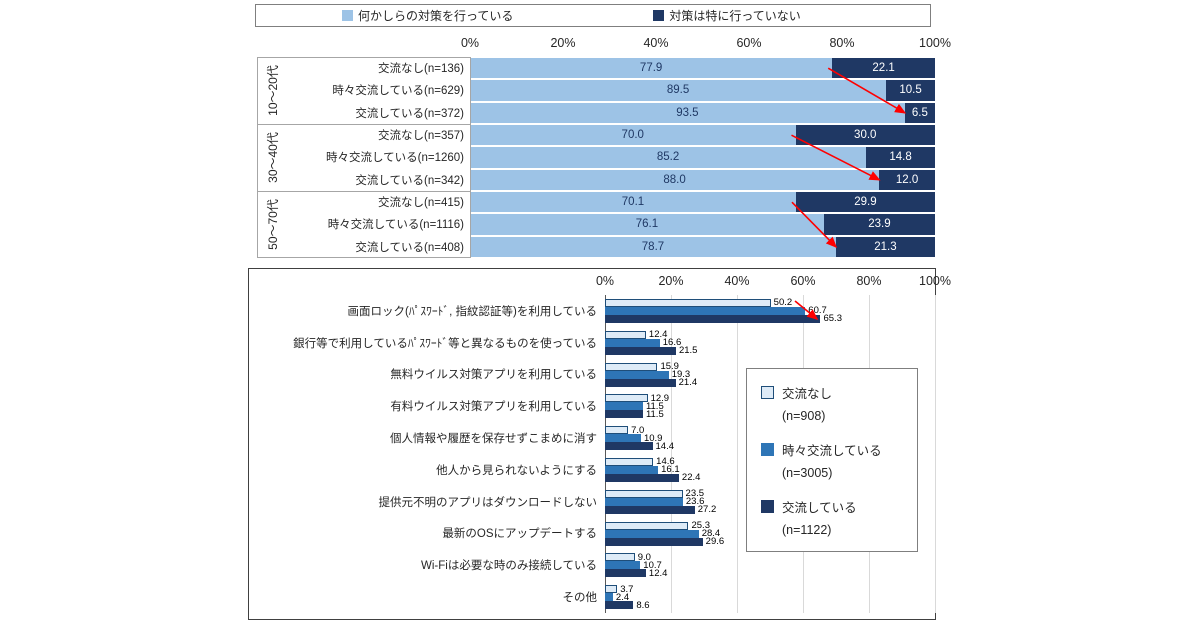  I want to click on bar-value-label: 10.9, so click(653, 438).